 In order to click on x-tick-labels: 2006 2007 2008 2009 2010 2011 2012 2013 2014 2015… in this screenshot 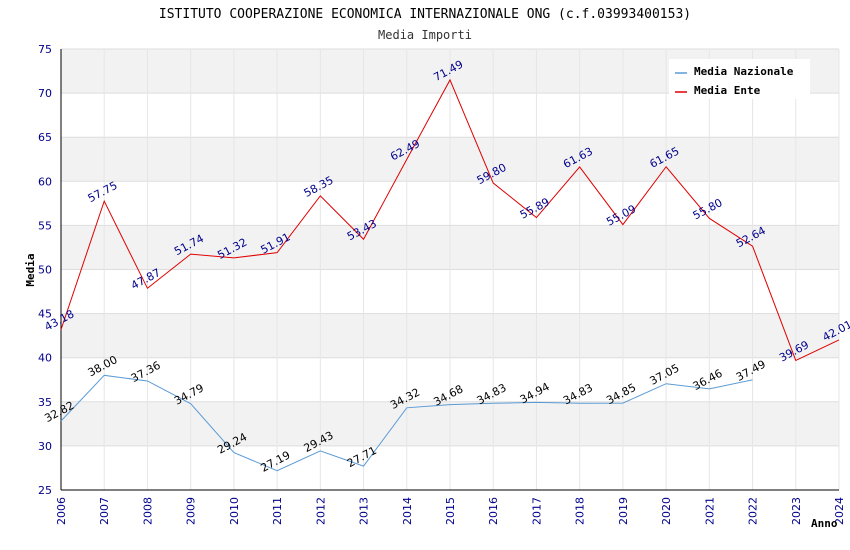, I will do `click(450, 511)`.